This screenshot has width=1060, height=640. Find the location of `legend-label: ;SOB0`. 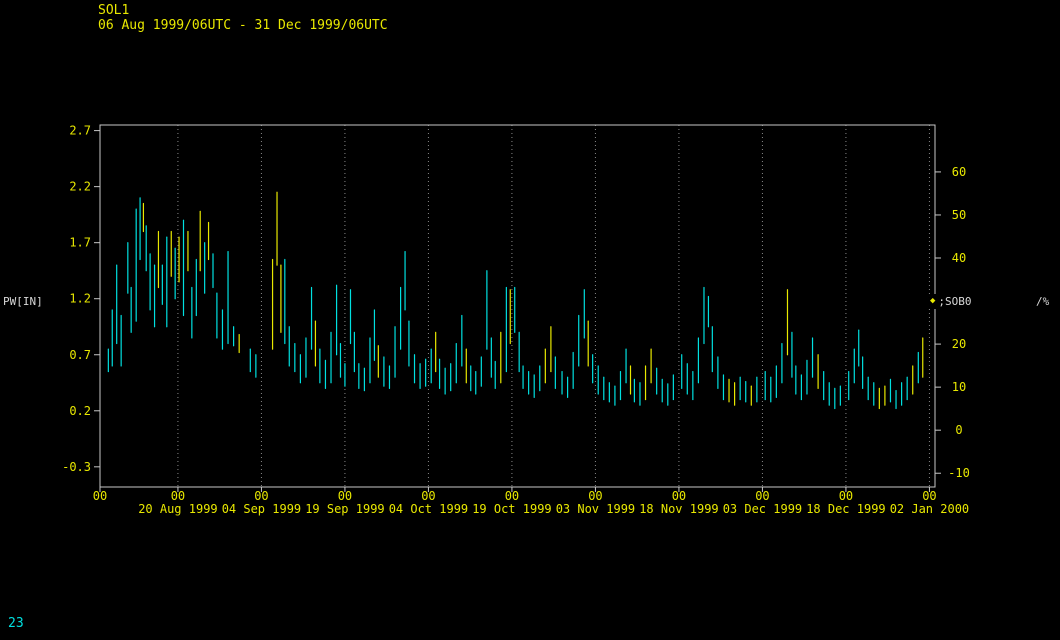

legend-label: ;SOB0 is located at coordinates (955, 301).